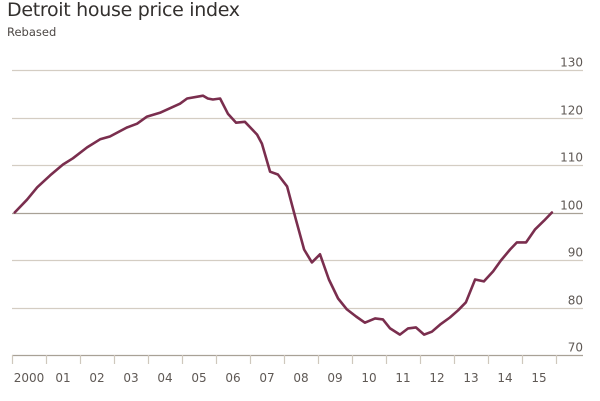 The width and height of the screenshot is (600, 401). Describe the element at coordinates (538, 378) in the screenshot. I see `x-tick-label: 15` at that location.